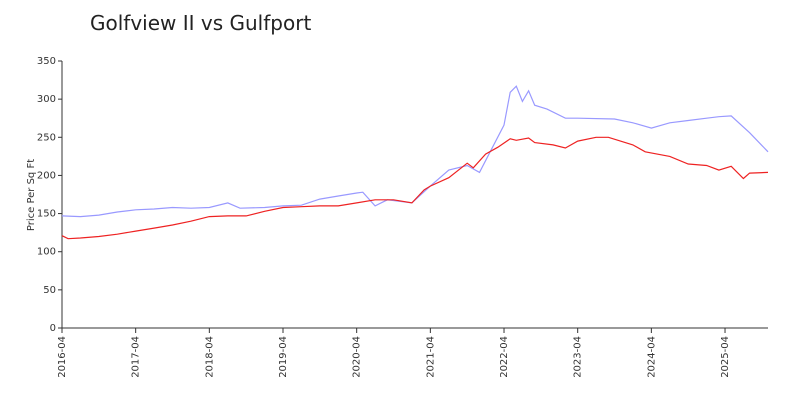  I want to click on x-tick-label: 2025-04, so click(725, 357).